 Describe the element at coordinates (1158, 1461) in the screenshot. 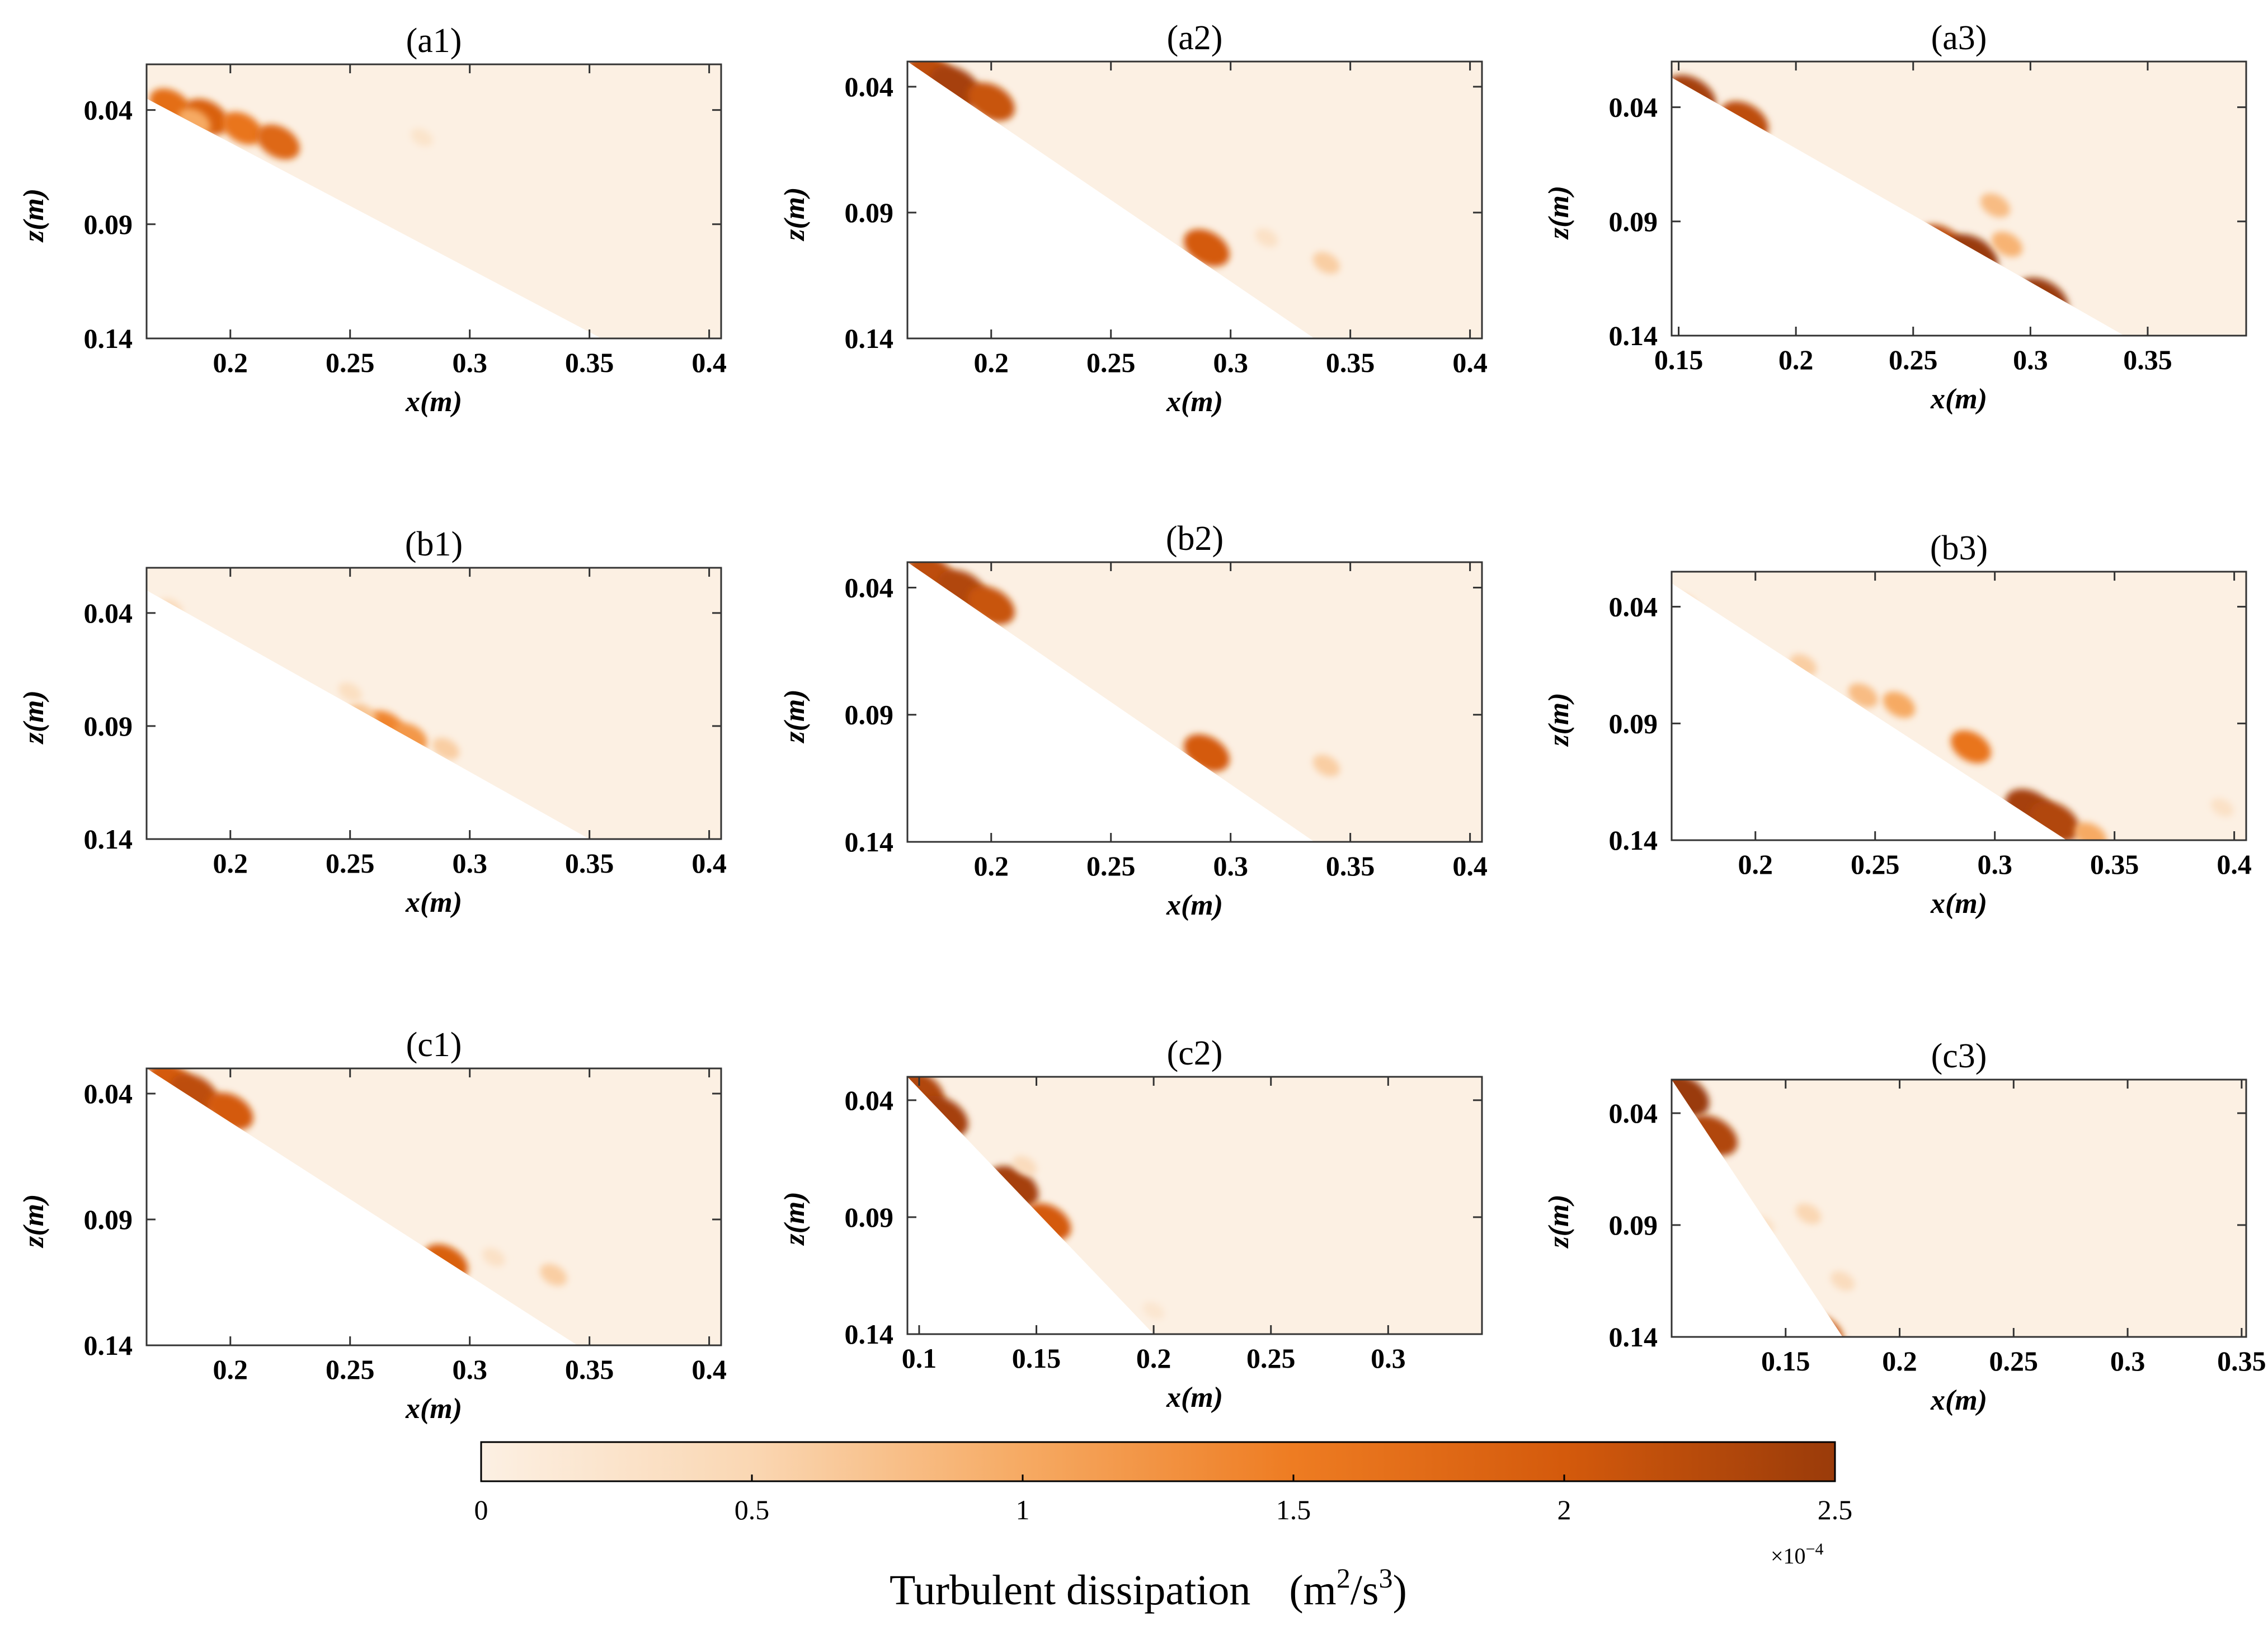

I see `colorbar-gradient` at that location.